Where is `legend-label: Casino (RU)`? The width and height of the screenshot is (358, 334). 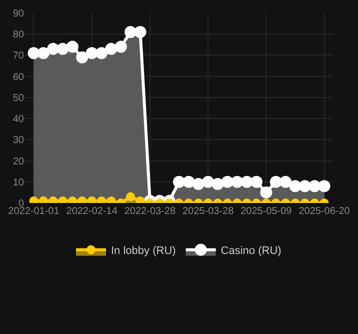 legend-label: Casino (RU) is located at coordinates (251, 251).